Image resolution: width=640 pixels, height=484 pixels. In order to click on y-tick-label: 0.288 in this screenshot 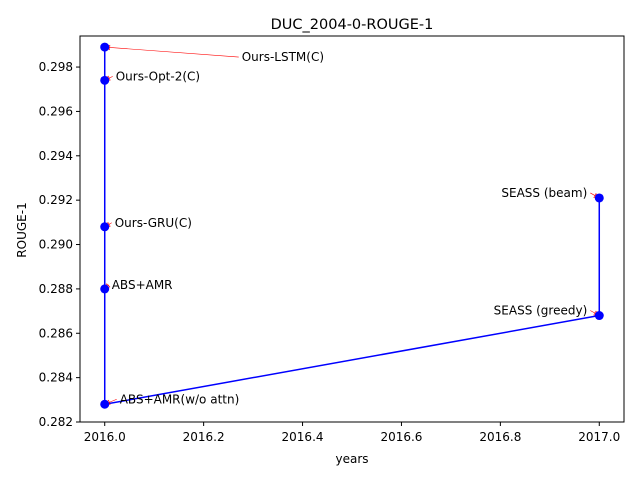, I will do `click(56, 289)`.